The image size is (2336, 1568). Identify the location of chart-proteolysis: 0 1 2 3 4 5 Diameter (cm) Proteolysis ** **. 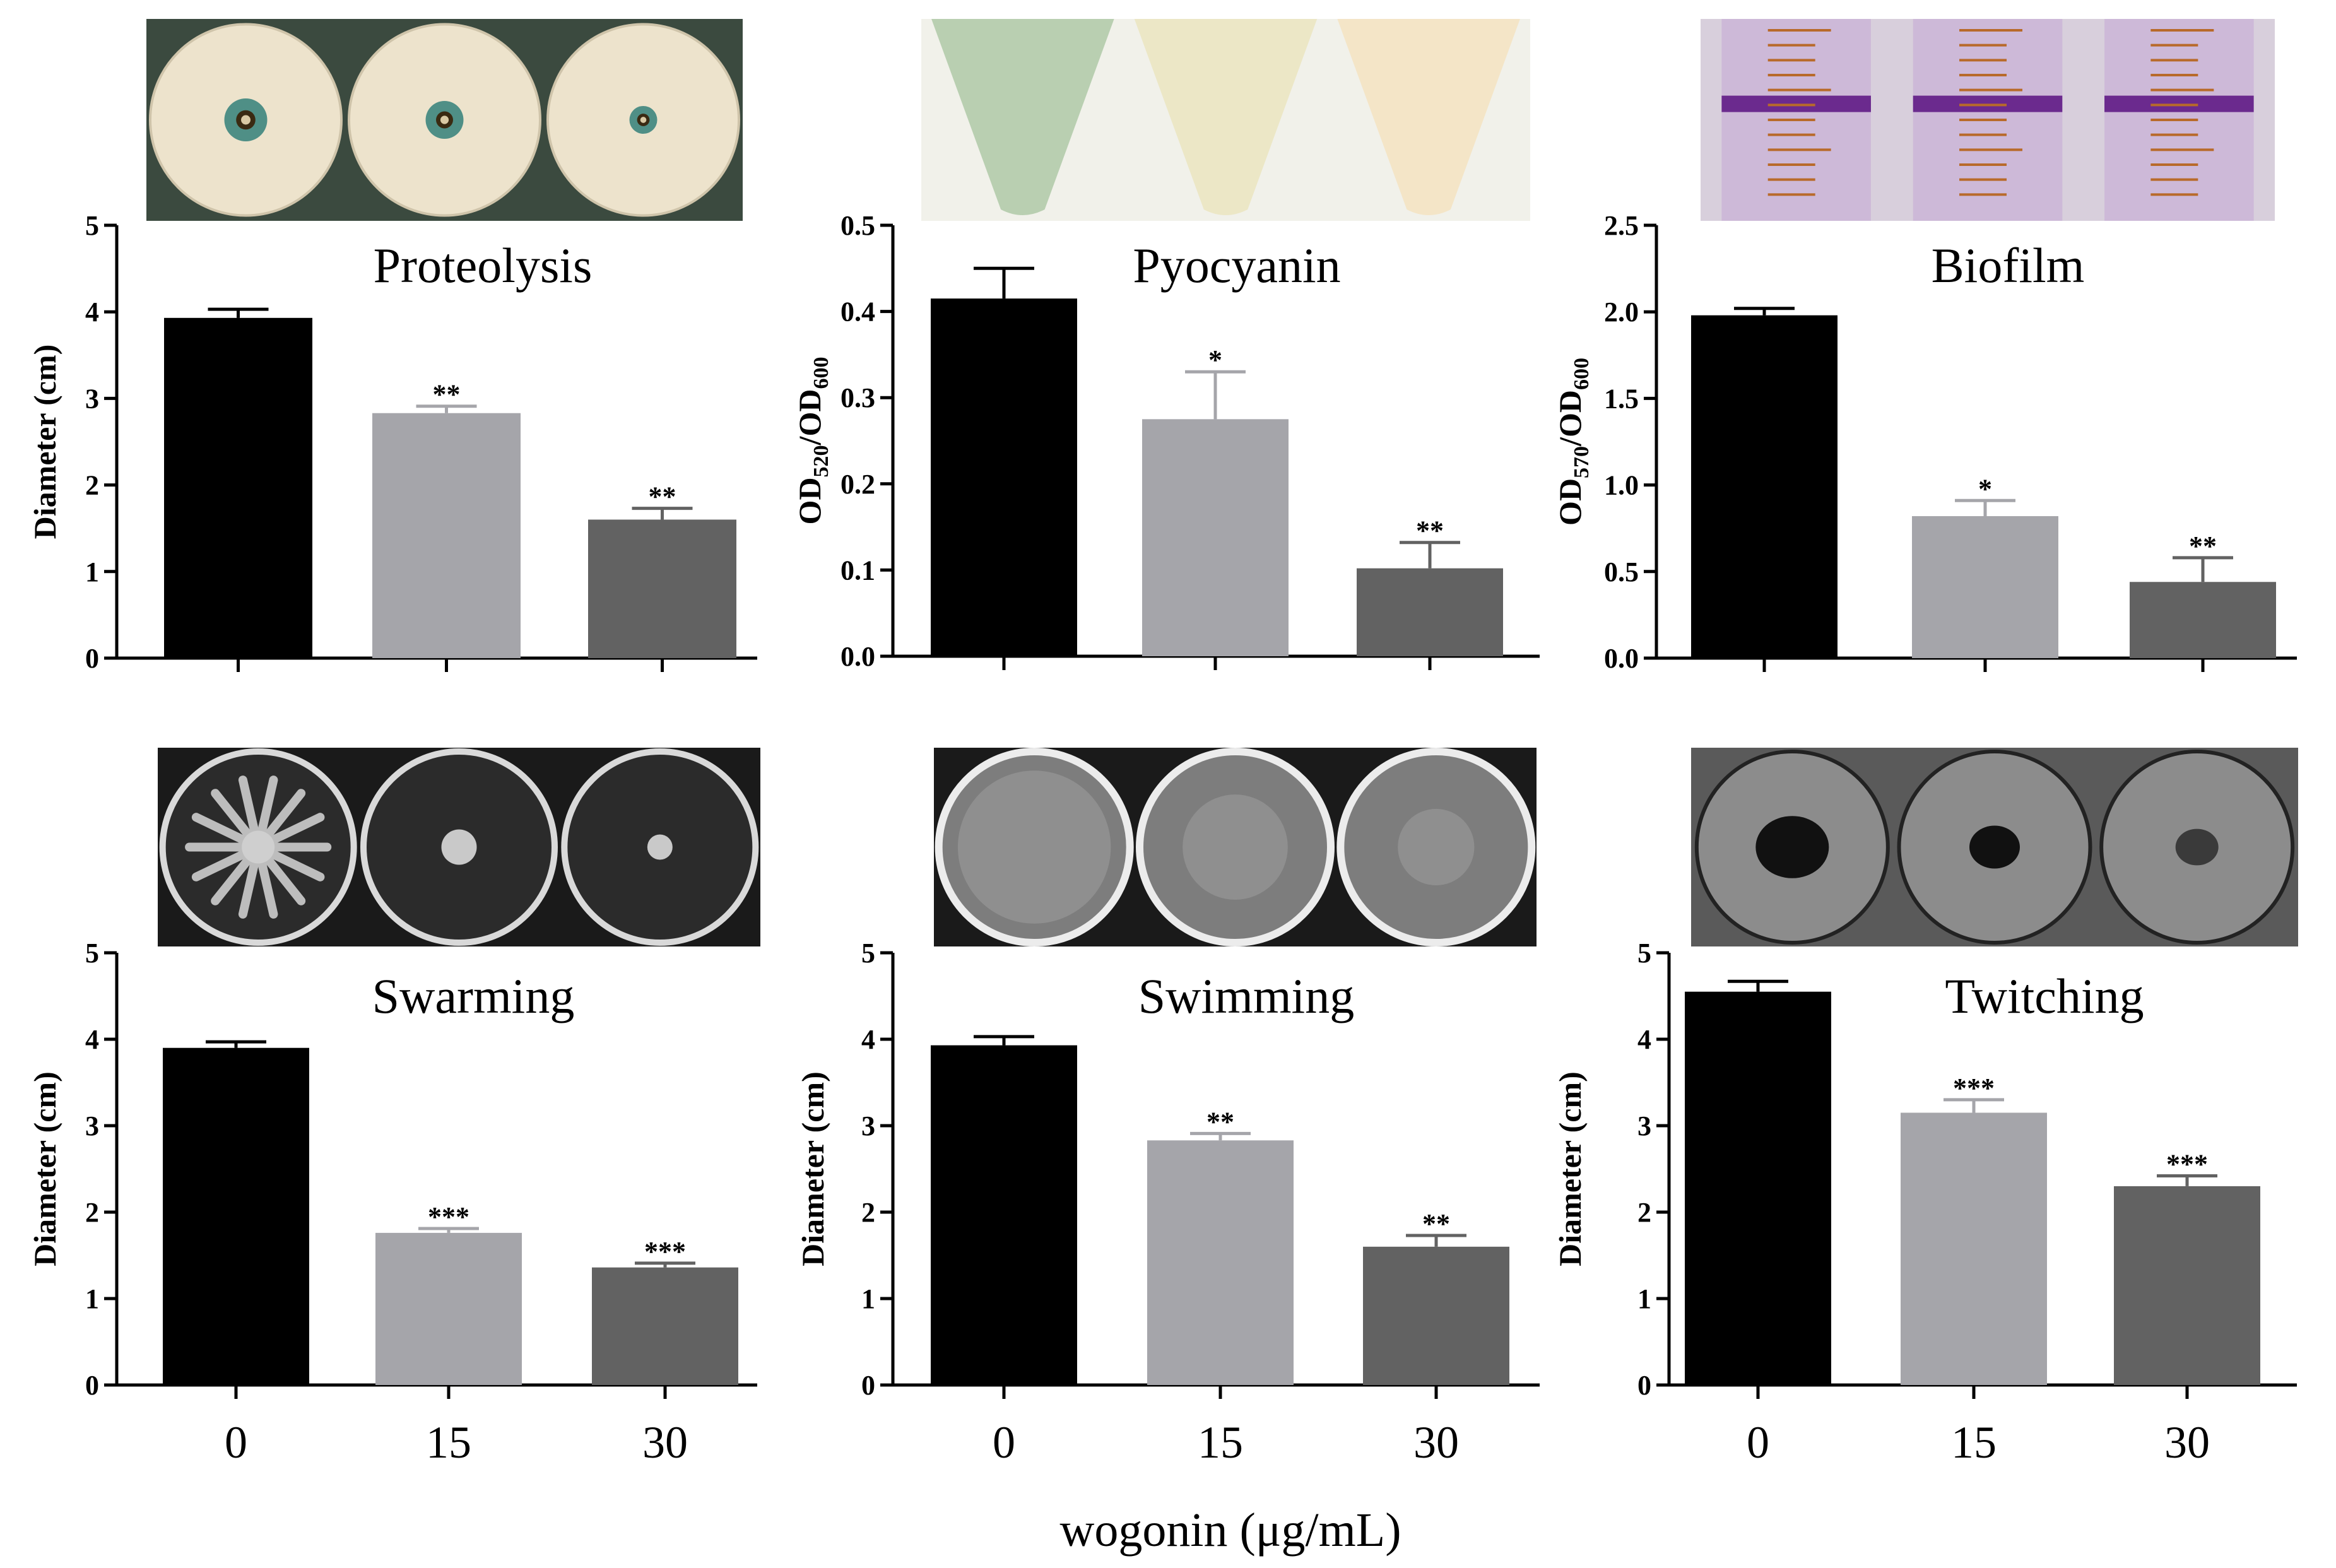
(392, 442).